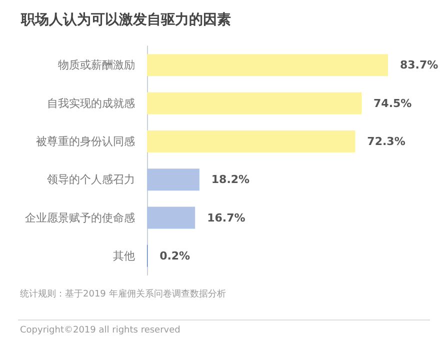  What do you see at coordinates (85, 141) in the screenshot?
I see `y-tick-label: 被尊重的身份认同感` at bounding box center [85, 141].